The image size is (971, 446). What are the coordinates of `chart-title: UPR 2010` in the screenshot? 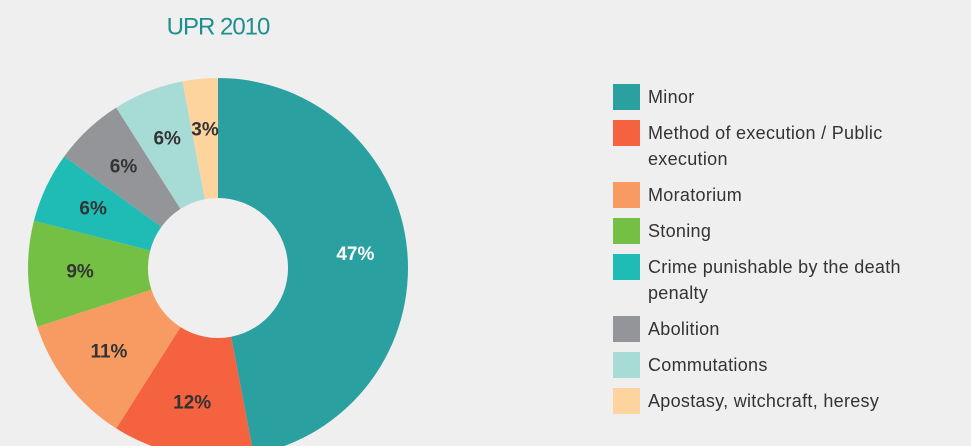 It's located at (218, 26).